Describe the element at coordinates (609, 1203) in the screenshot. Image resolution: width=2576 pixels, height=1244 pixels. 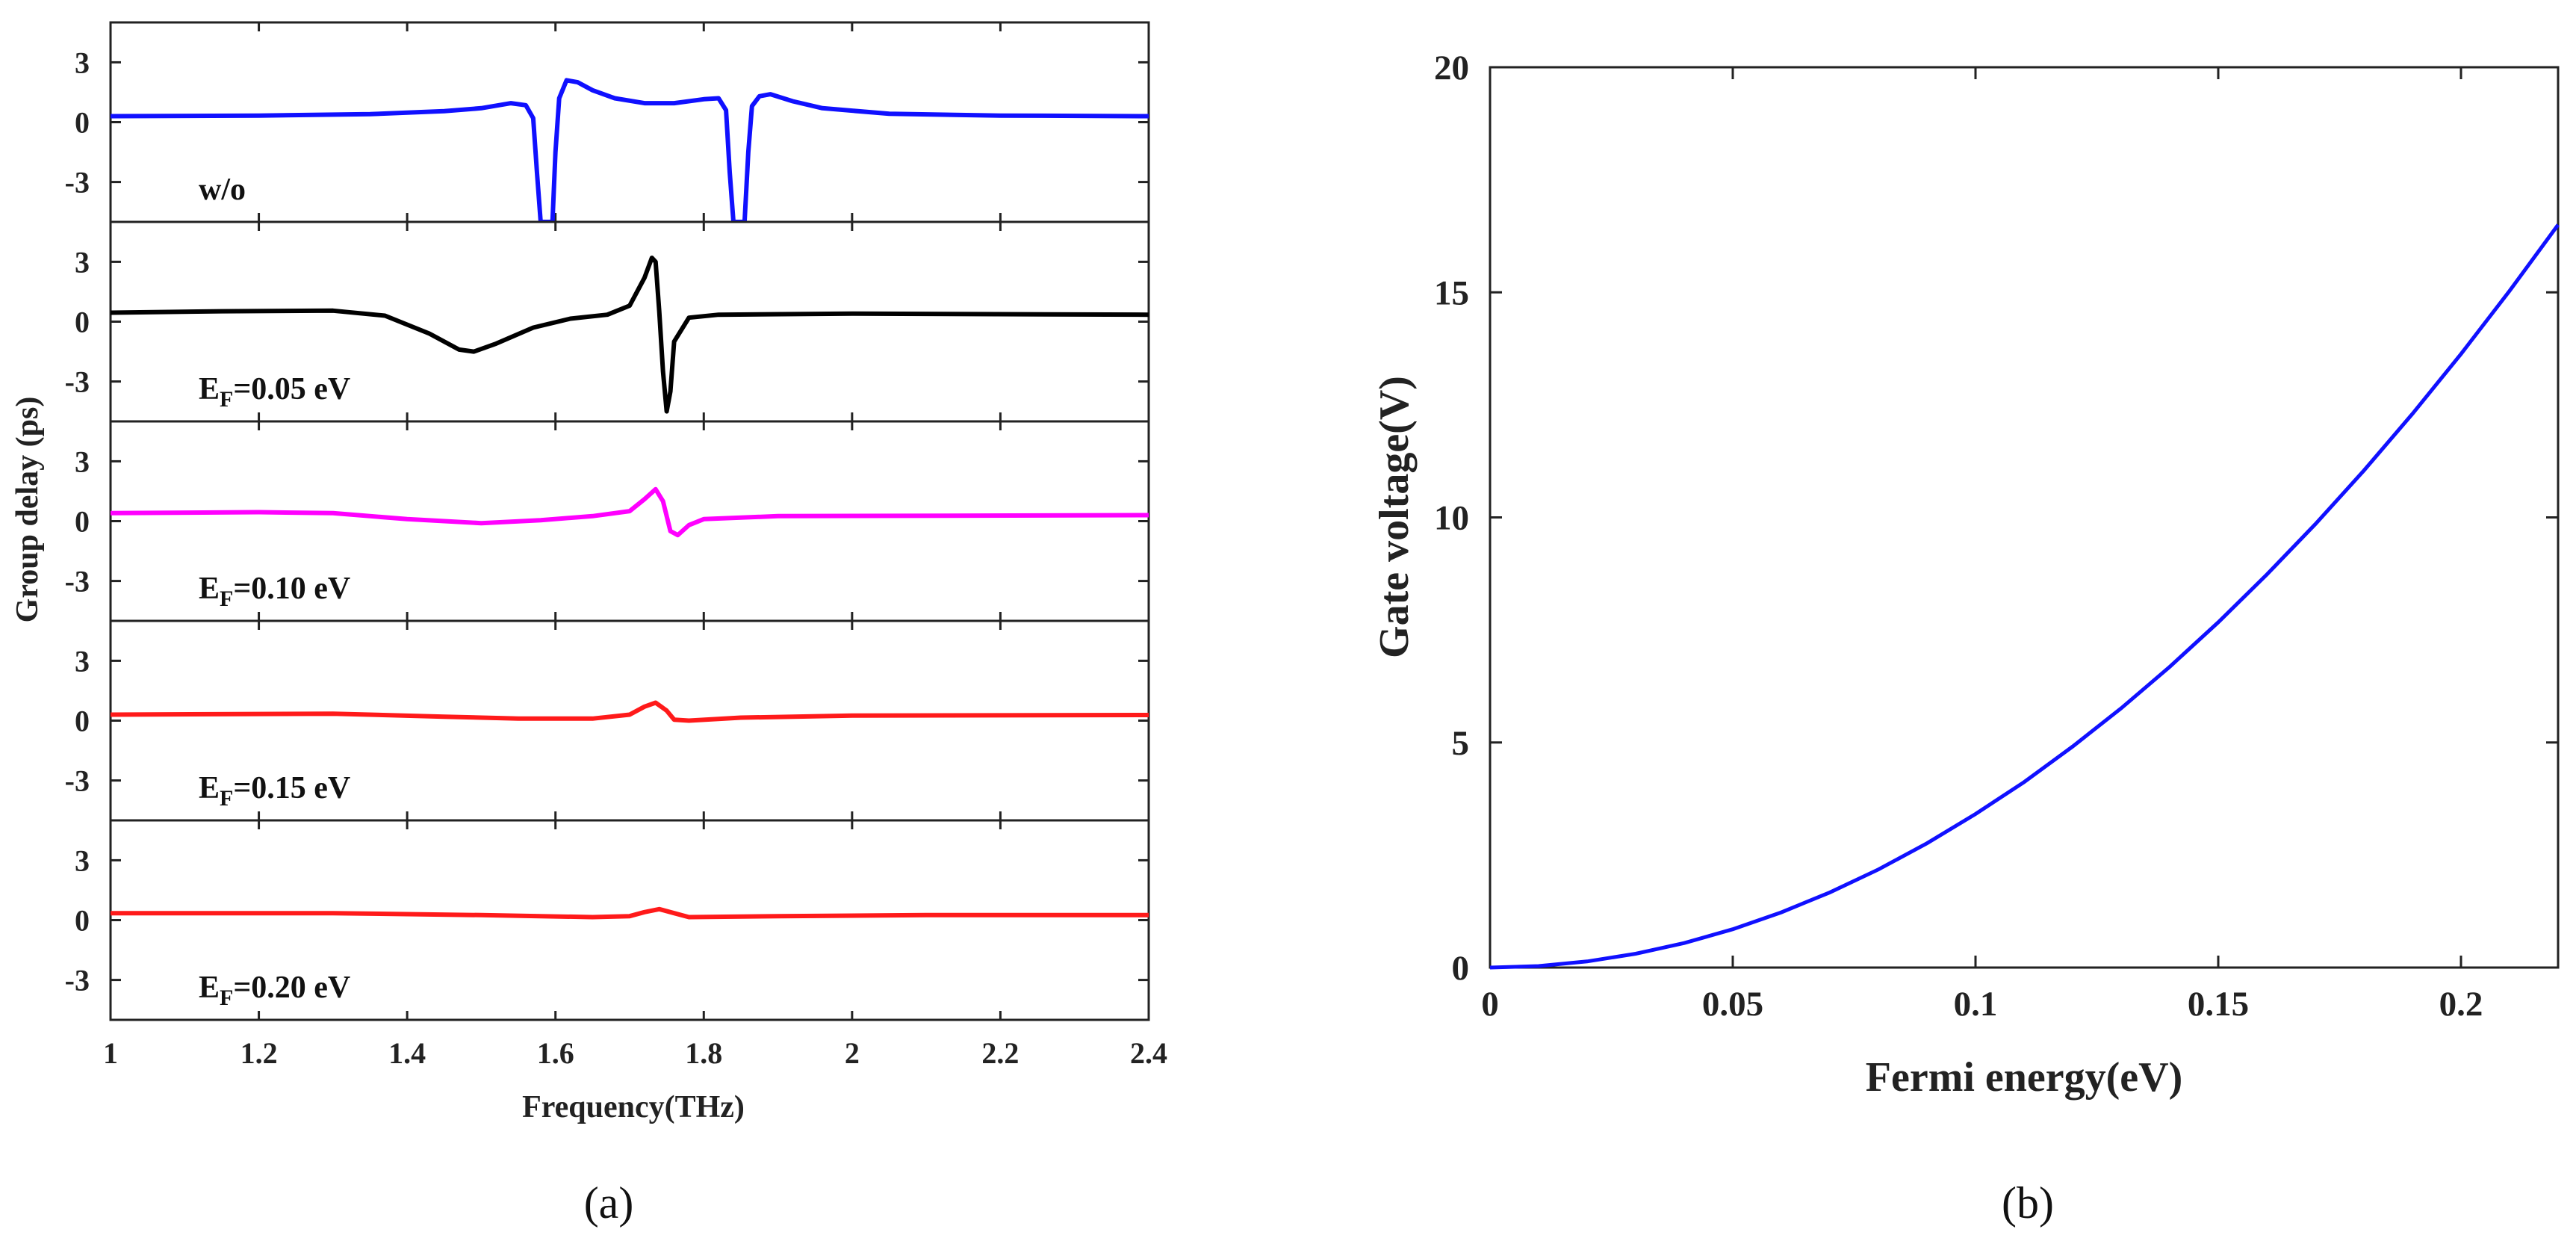
I see `panel-a-caption: (a)` at that location.